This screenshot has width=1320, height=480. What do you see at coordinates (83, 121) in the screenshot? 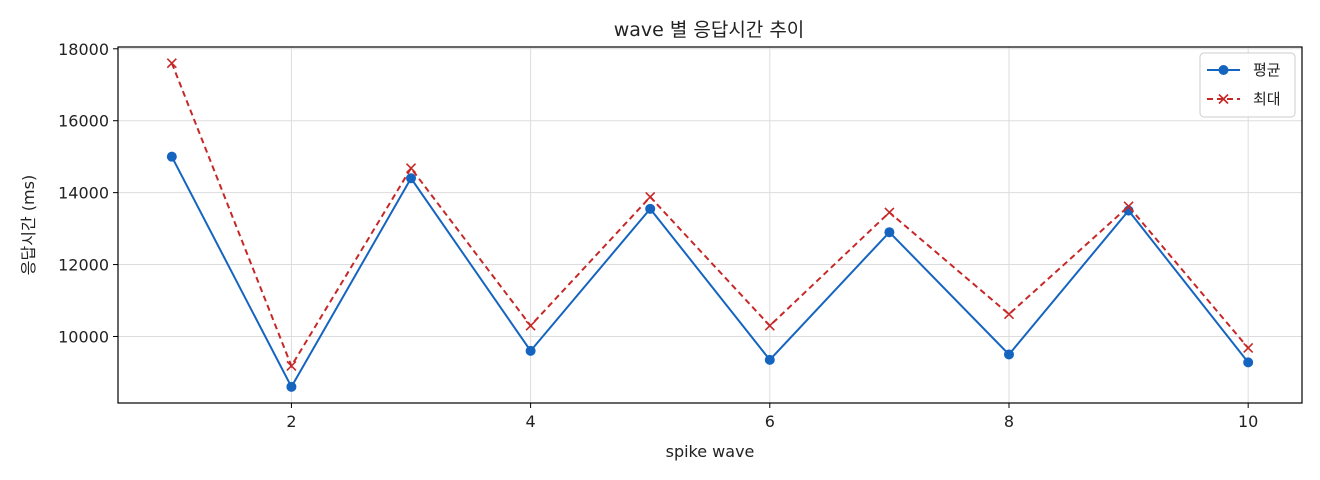
I see `y-tick-label: 16000` at bounding box center [83, 121].